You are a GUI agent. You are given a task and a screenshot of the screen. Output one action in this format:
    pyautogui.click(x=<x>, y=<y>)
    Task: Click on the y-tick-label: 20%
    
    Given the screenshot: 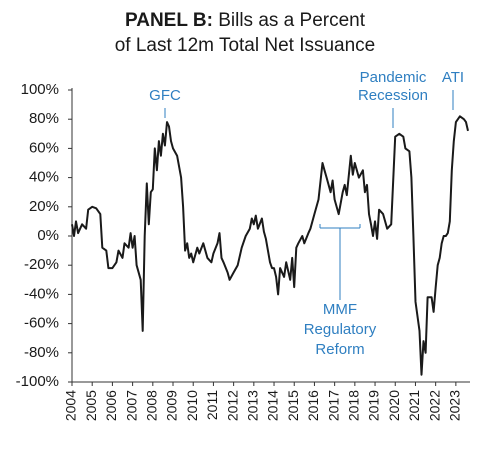 What is the action you would take?
    pyautogui.click(x=44, y=206)
    